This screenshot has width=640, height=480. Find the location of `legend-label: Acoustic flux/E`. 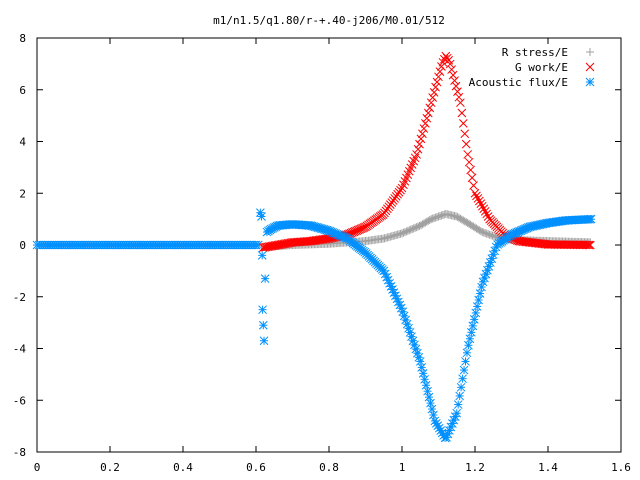

legend-label: Acoustic flux/E is located at coordinates (518, 82).